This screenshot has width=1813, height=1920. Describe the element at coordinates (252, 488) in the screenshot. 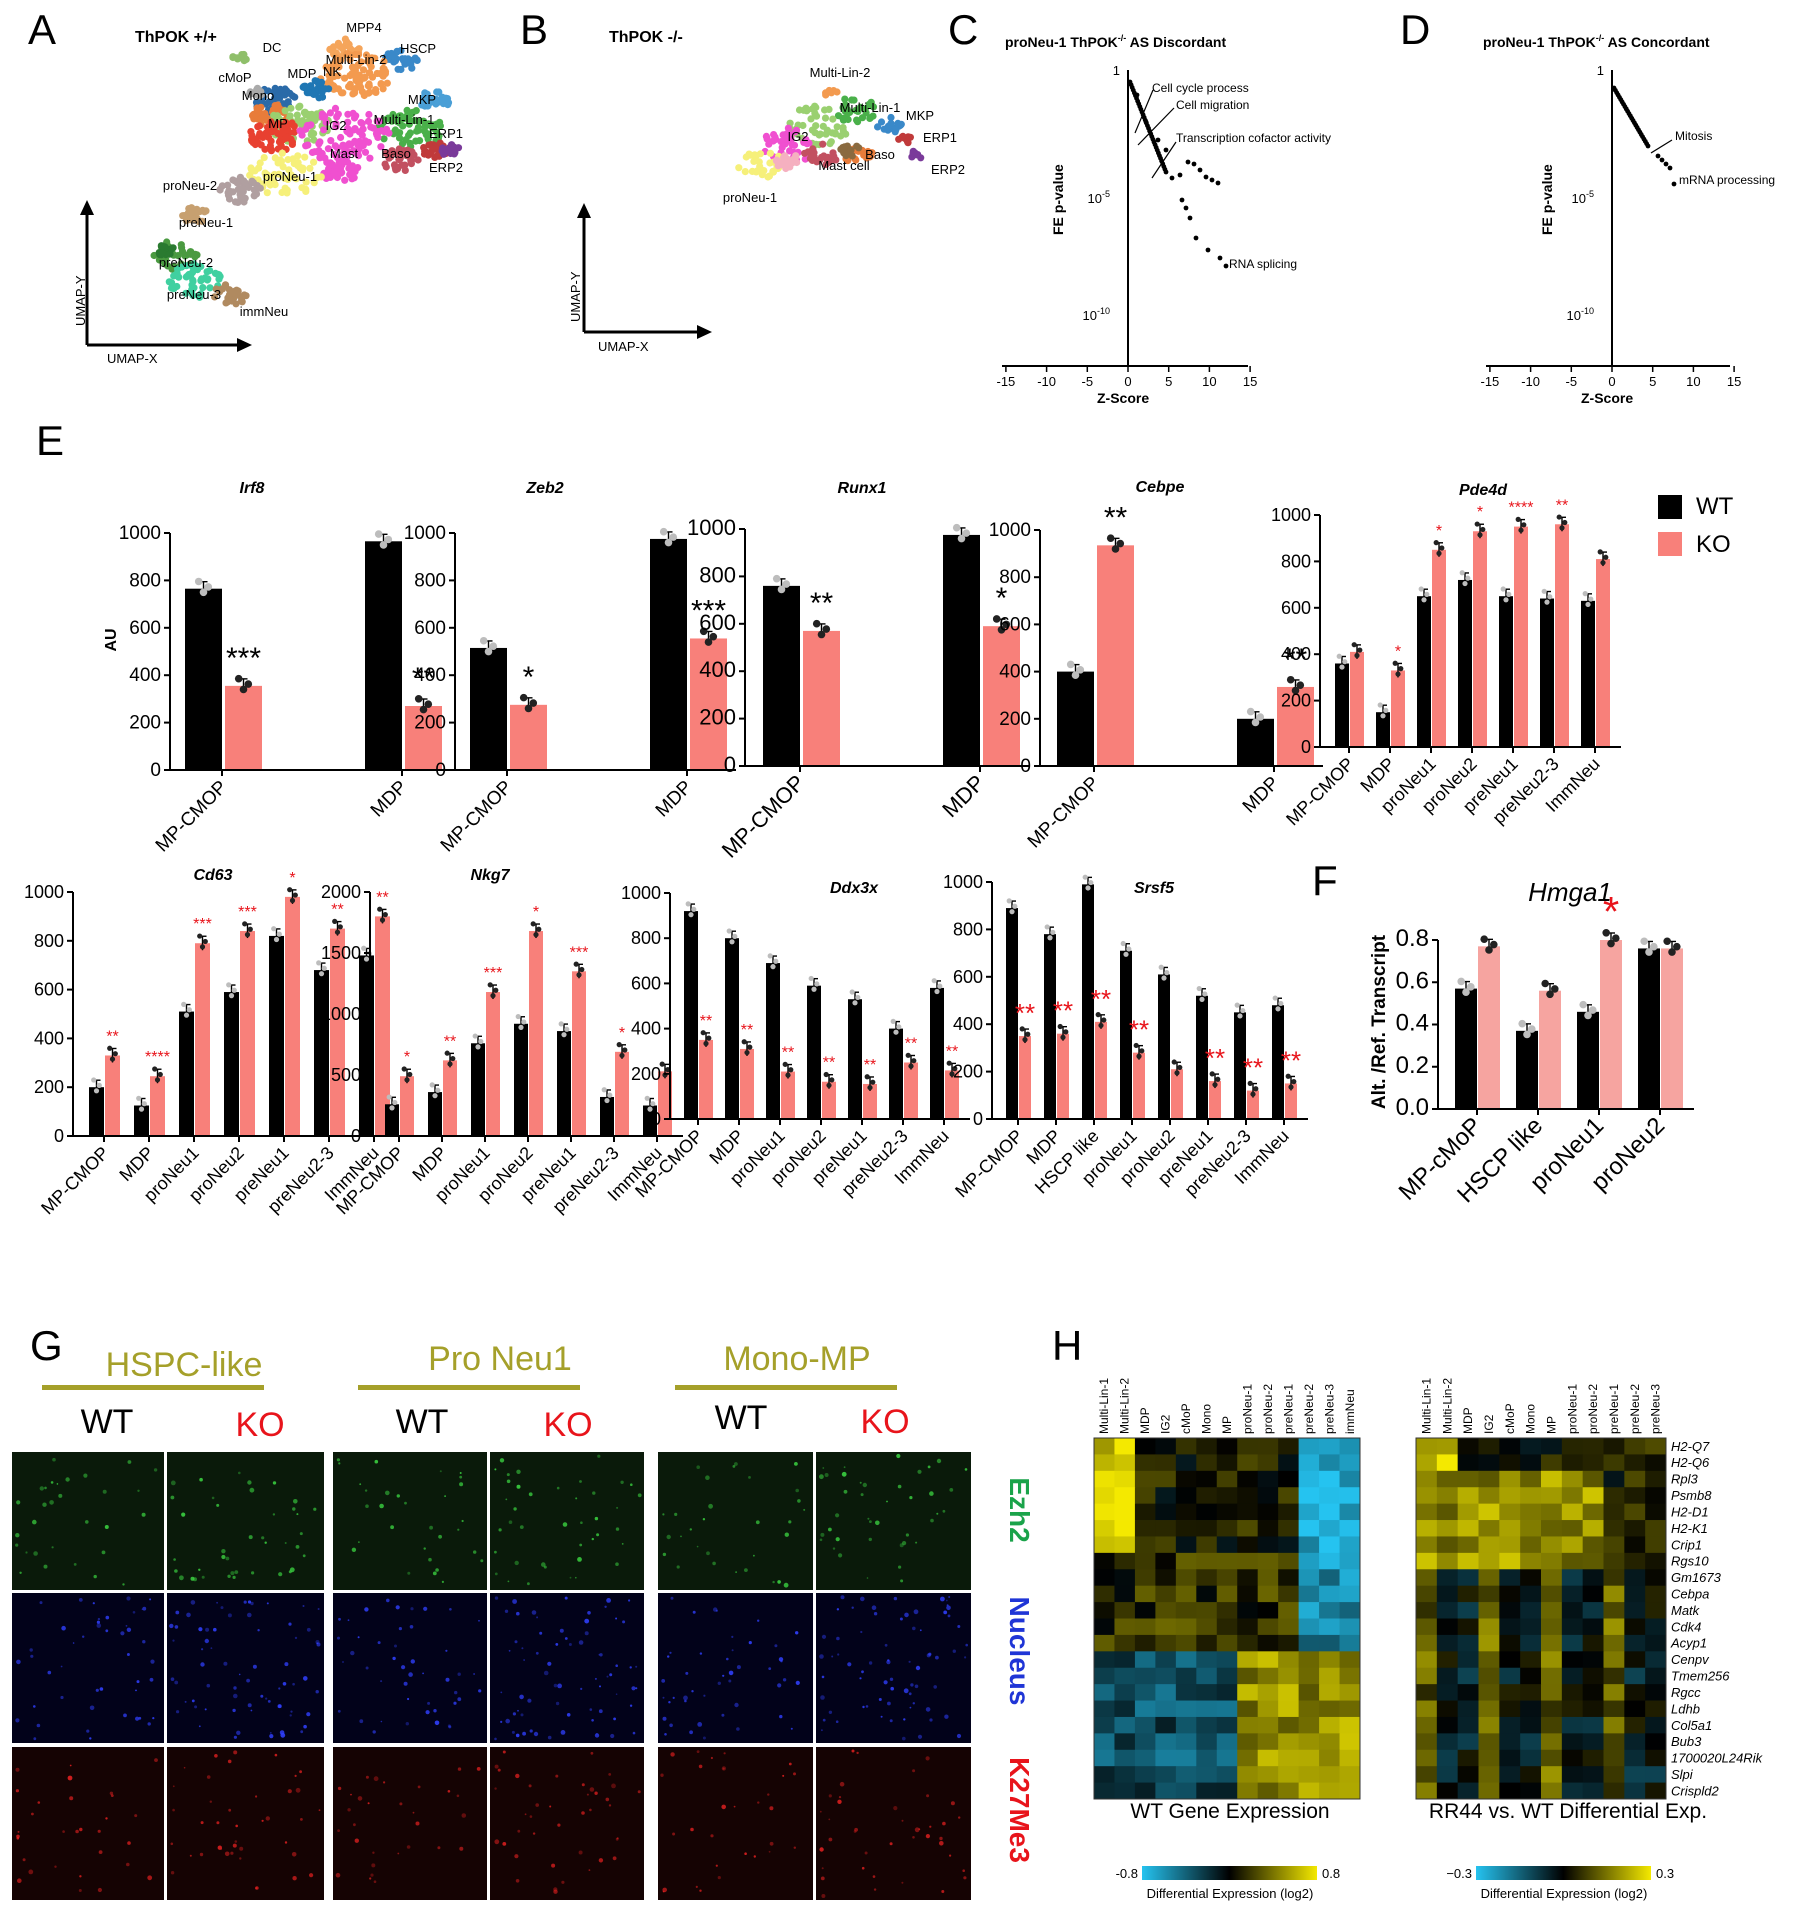

I see `chart-title: Irf8` at that location.